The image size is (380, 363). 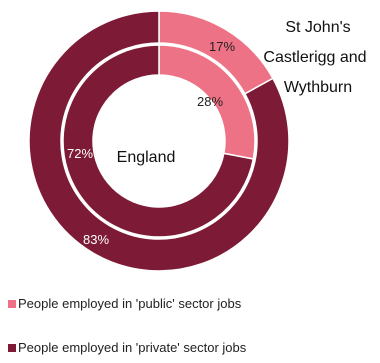 I want to click on inner-ring-name: England, so click(x=146, y=157).